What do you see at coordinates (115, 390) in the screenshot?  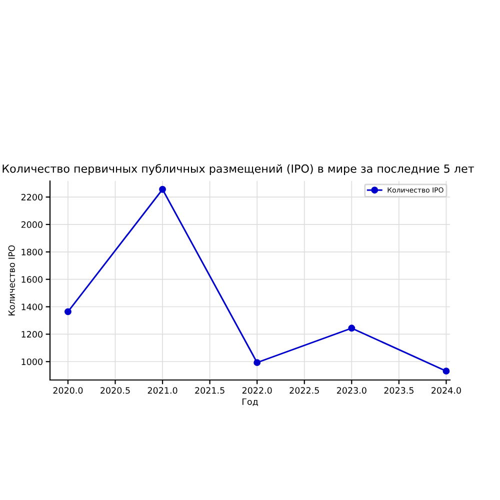 I see `x-tick-label: 2020.5` at bounding box center [115, 390].